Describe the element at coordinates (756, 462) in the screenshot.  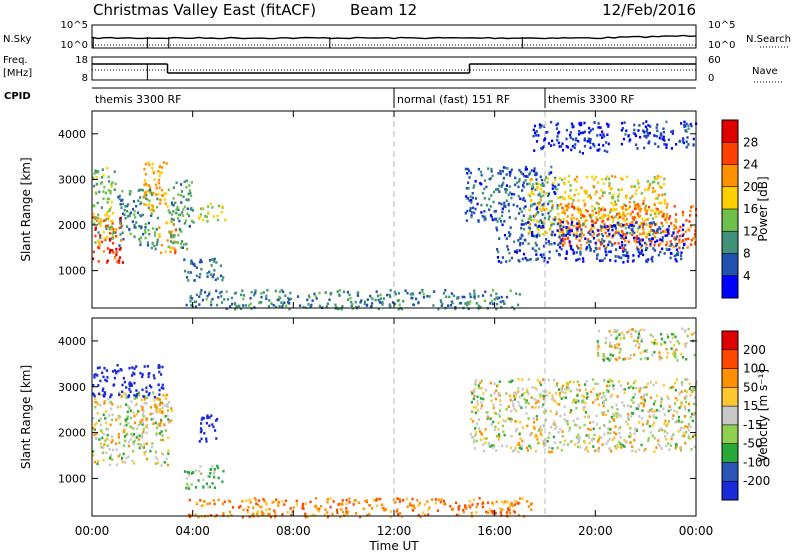
I see `velocity-colorbar-tick-1: -100` at that location.